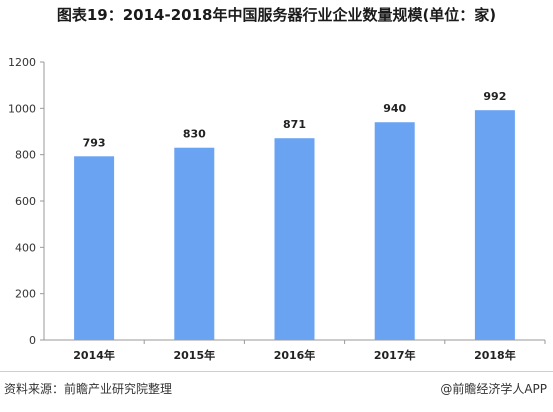 Image resolution: width=553 pixels, height=412 pixels. What do you see at coordinates (495, 355) in the screenshot?
I see `x-tick-label: 2018年` at bounding box center [495, 355].